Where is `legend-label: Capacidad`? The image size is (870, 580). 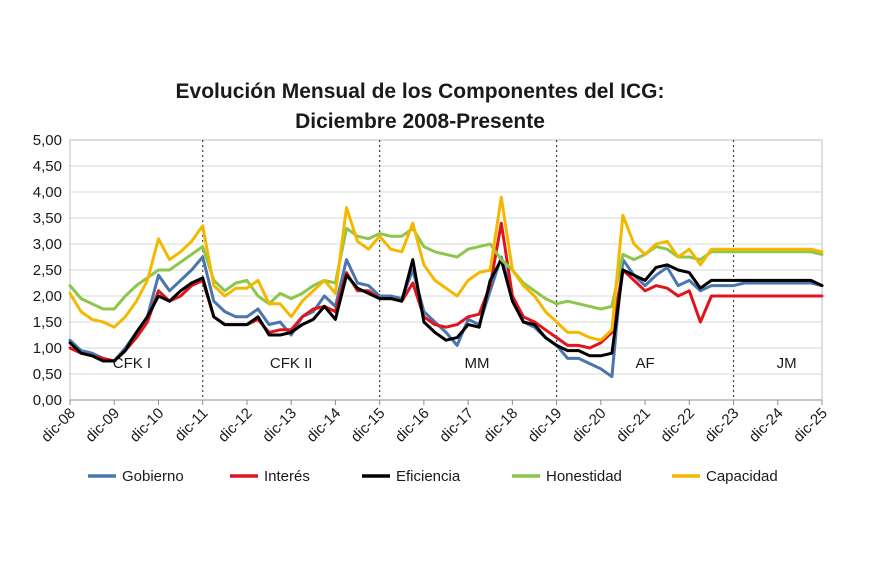 legend-label: Capacidad is located at coordinates (742, 476).